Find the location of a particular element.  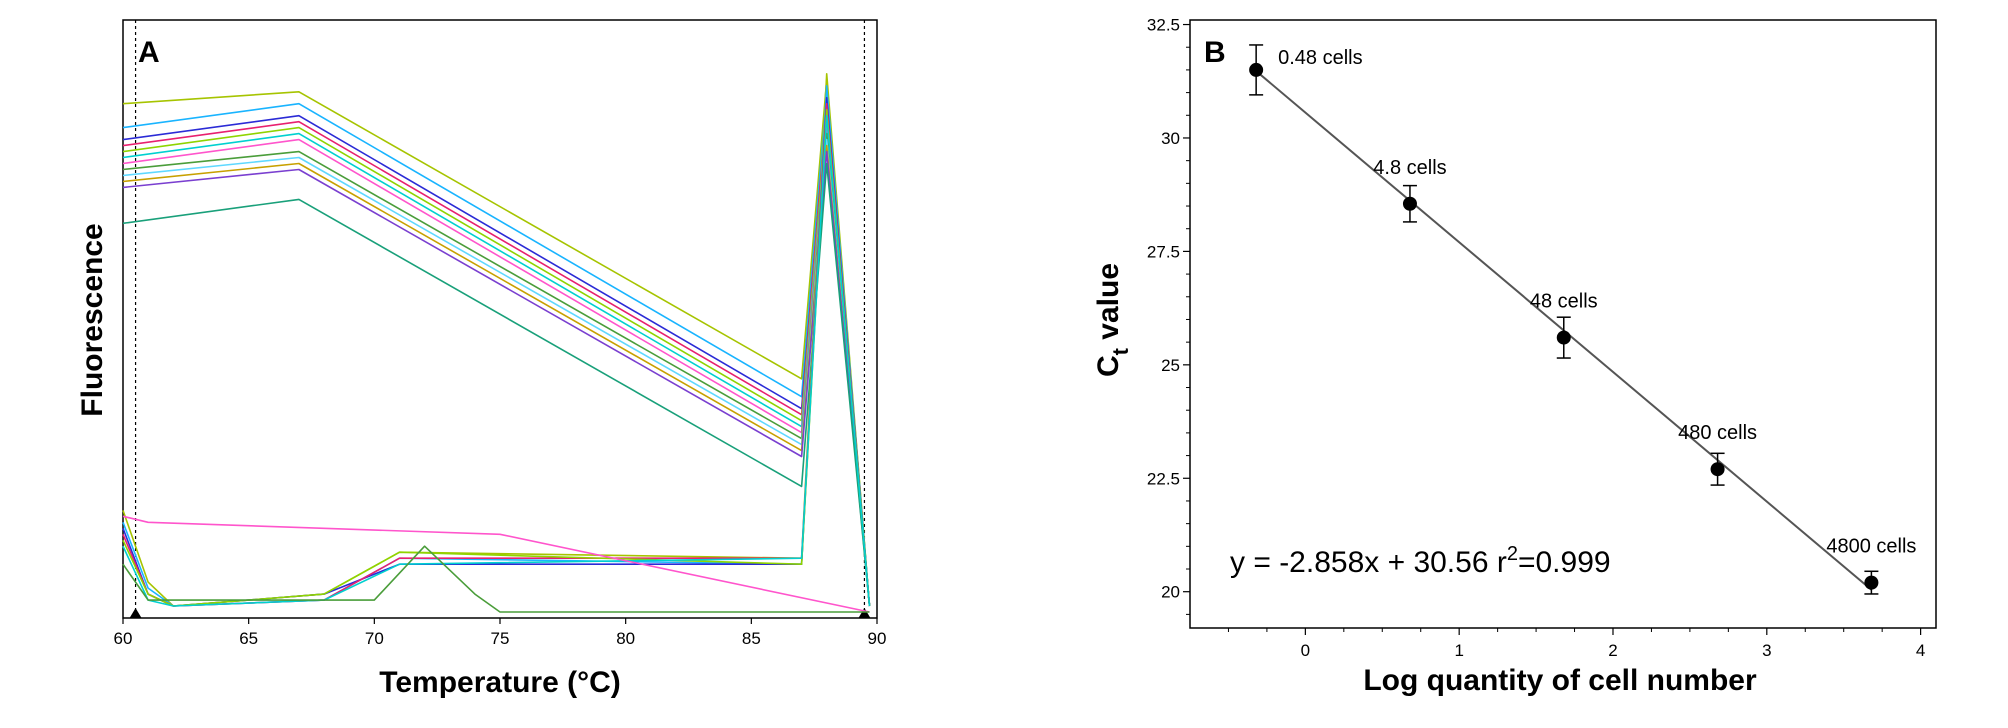

panel-a-x-tick-label: 60 is located at coordinates (123, 638).